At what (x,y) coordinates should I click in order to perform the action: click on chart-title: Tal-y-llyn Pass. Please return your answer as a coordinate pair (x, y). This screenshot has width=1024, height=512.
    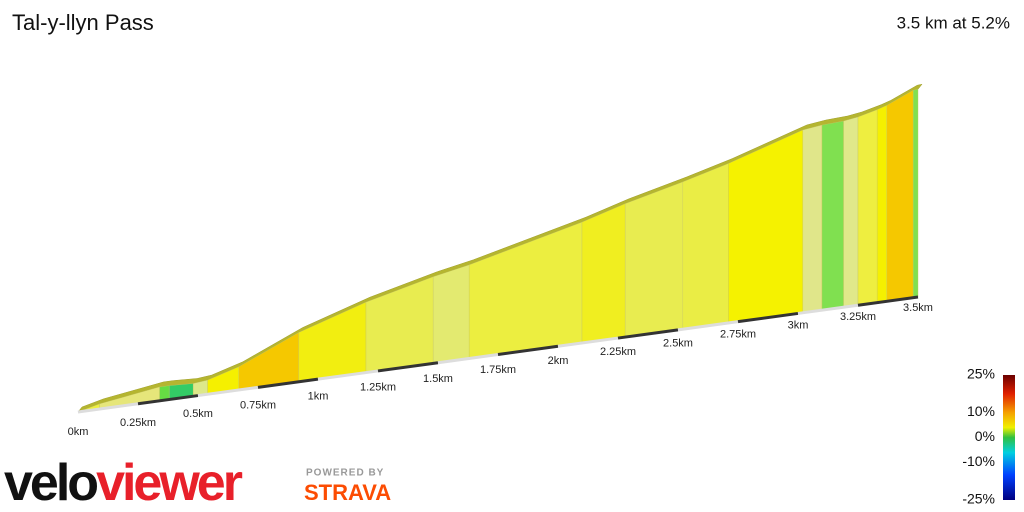
    Looking at the image, I should click on (83, 22).